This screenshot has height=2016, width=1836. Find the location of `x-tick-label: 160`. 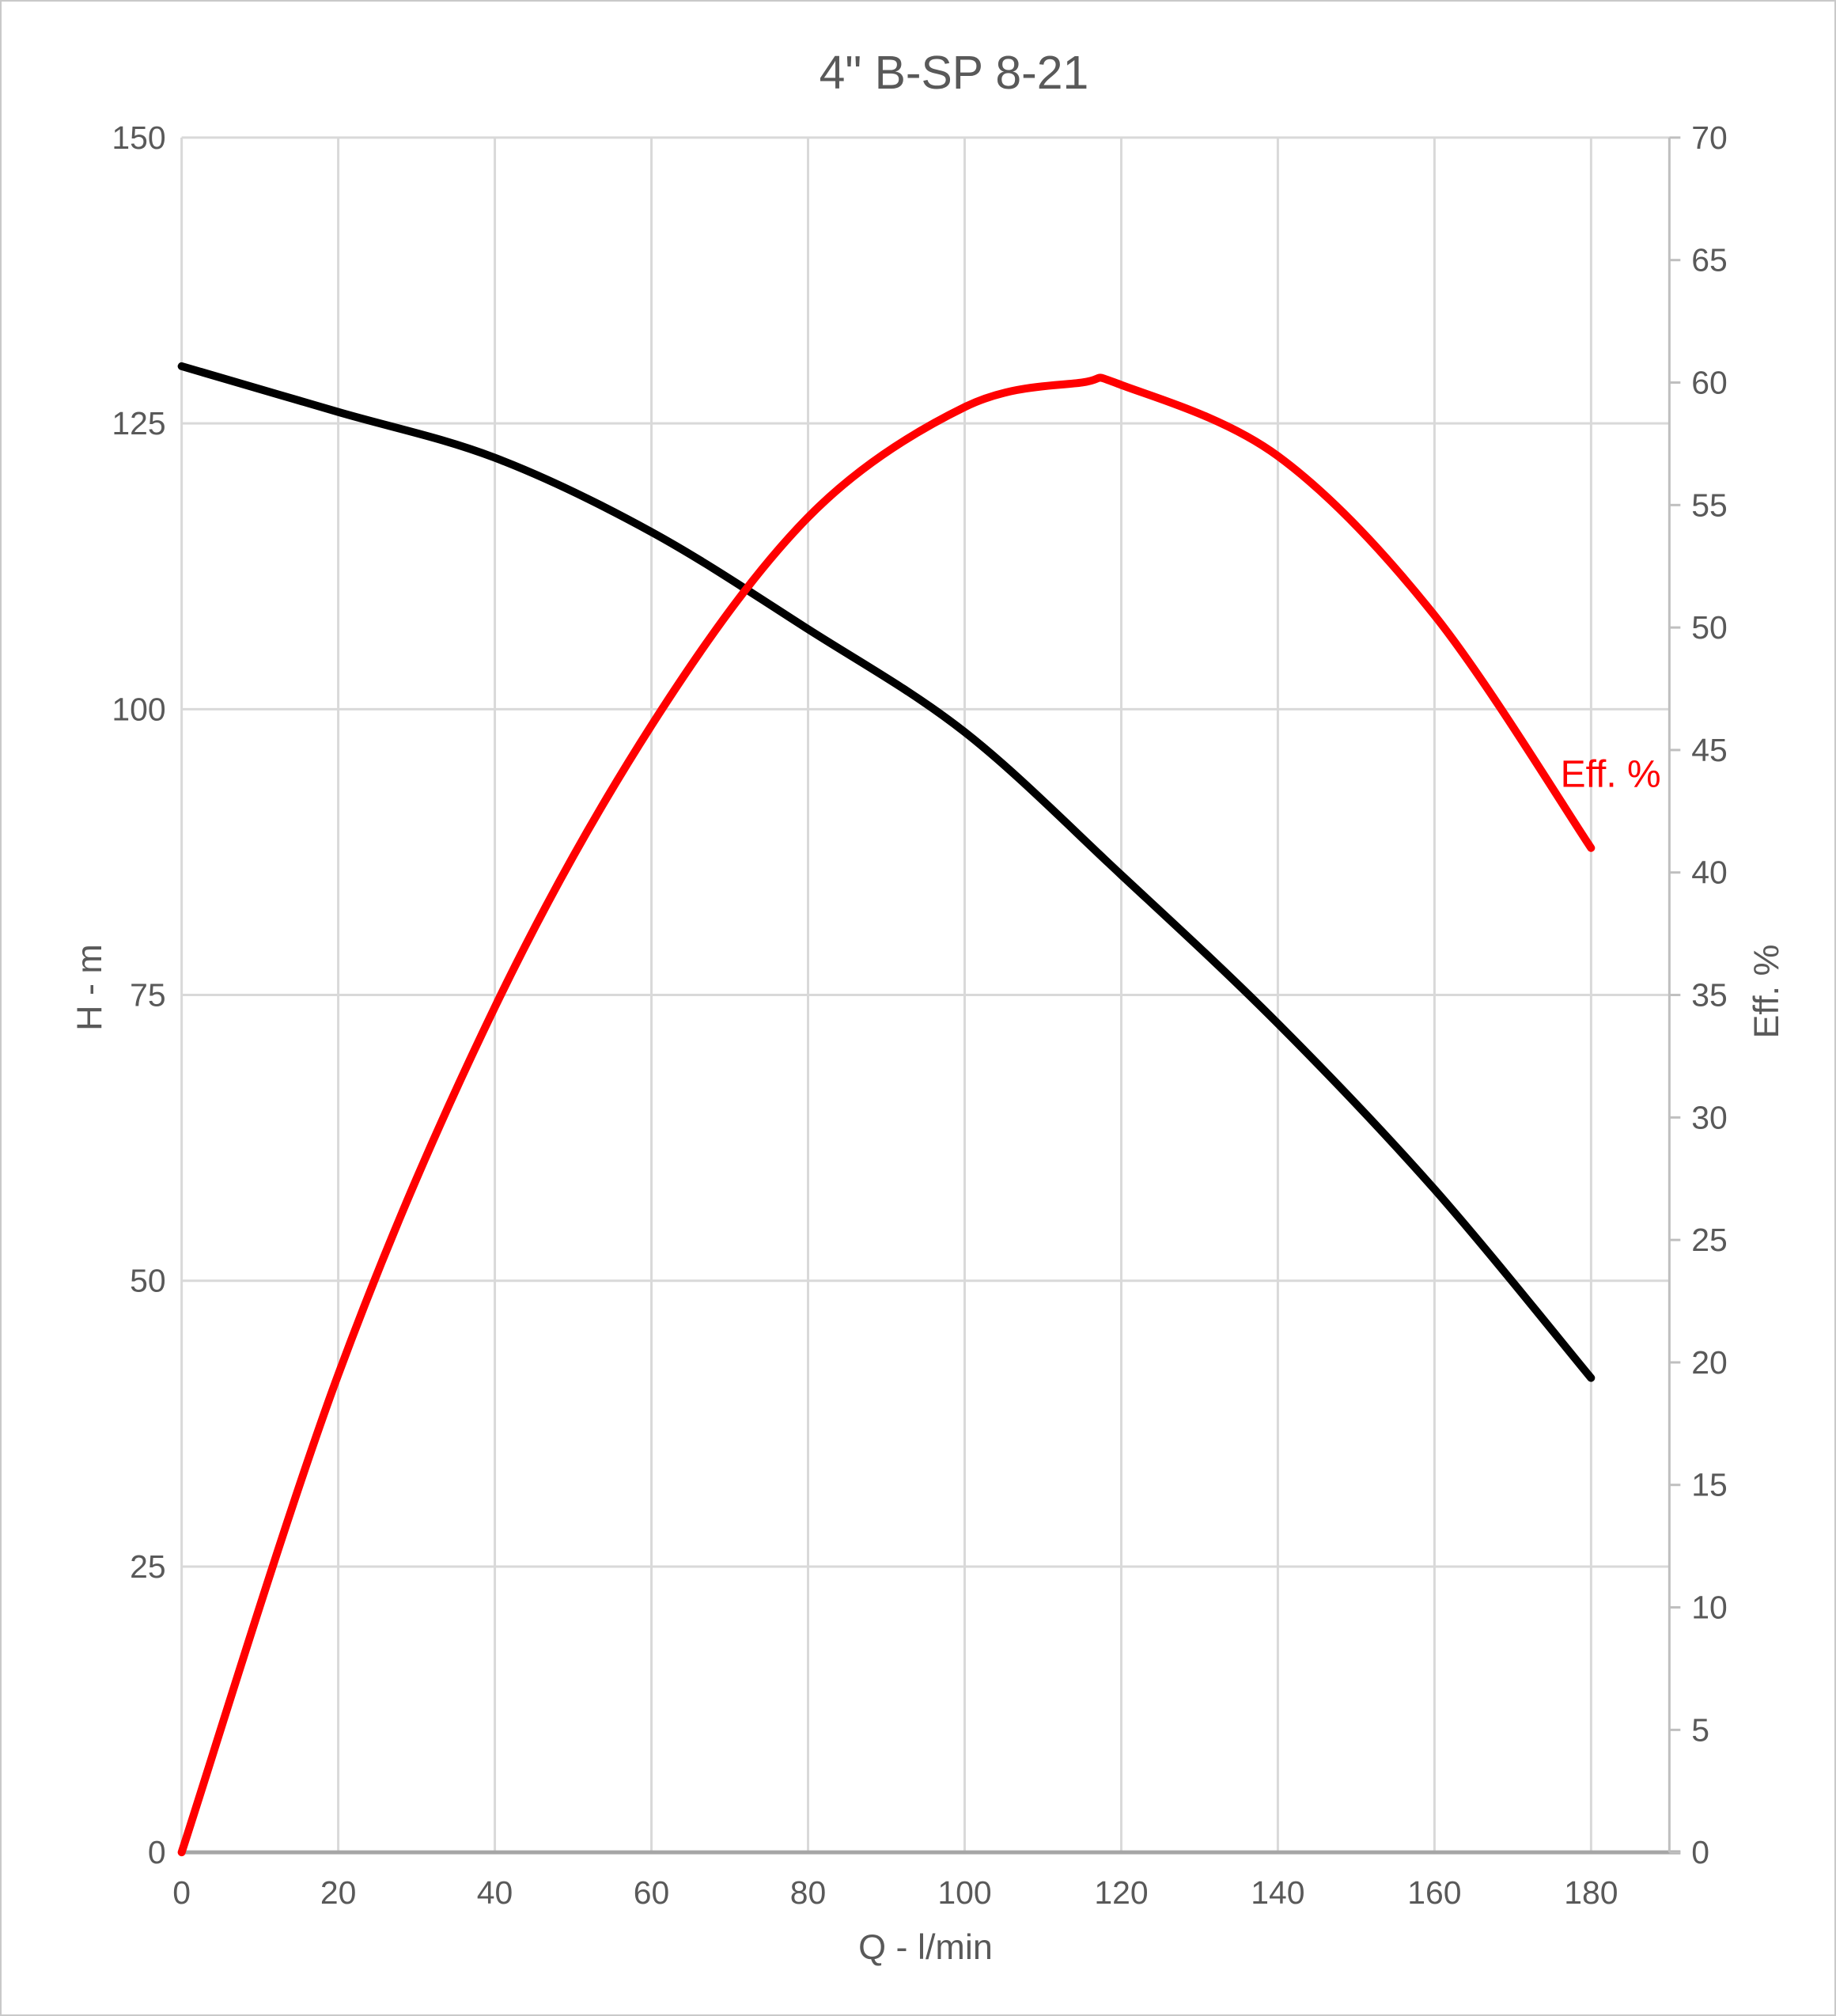

x-tick-label: 160 is located at coordinates (1434, 1892).